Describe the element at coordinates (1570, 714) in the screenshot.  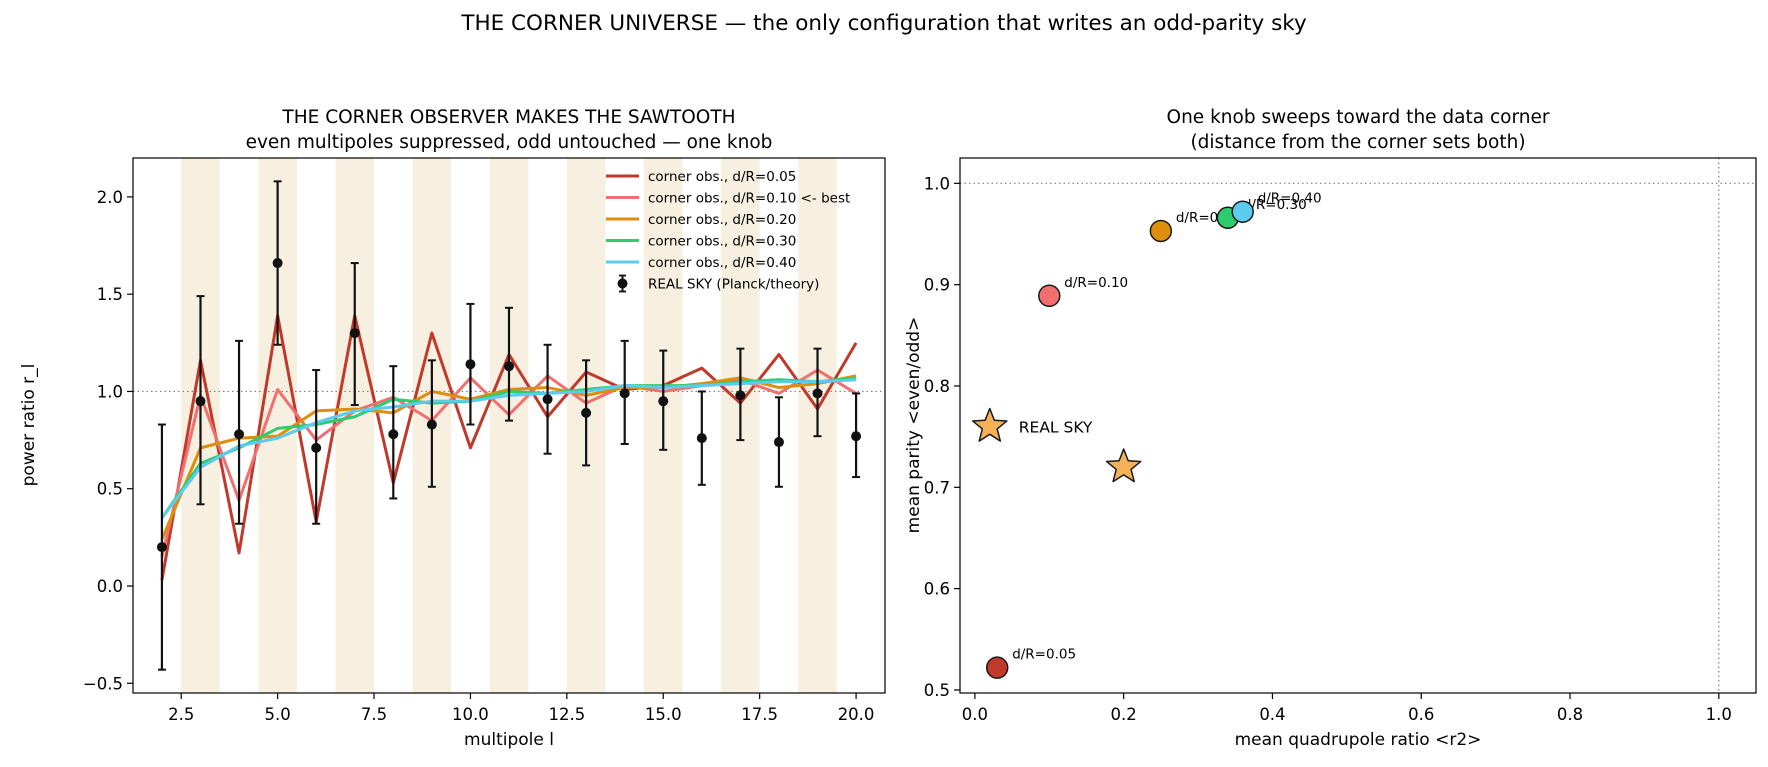
I see `right-x-tick-label-4: 0.8` at that location.